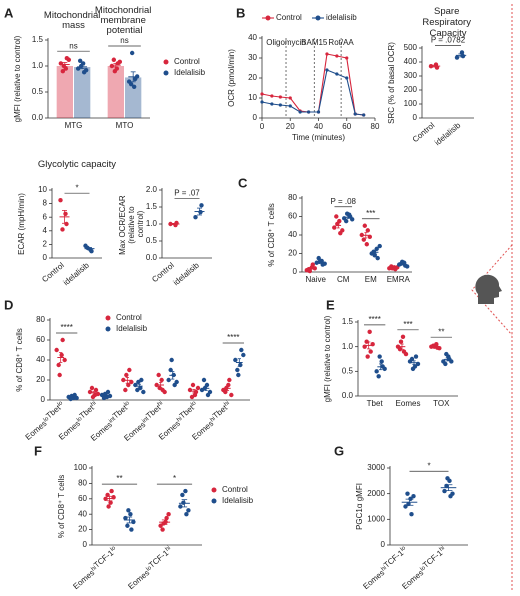 This screenshot has width=520, height=596. I want to click on y-axis-label: gMFI (relative to control), so click(17, 78).